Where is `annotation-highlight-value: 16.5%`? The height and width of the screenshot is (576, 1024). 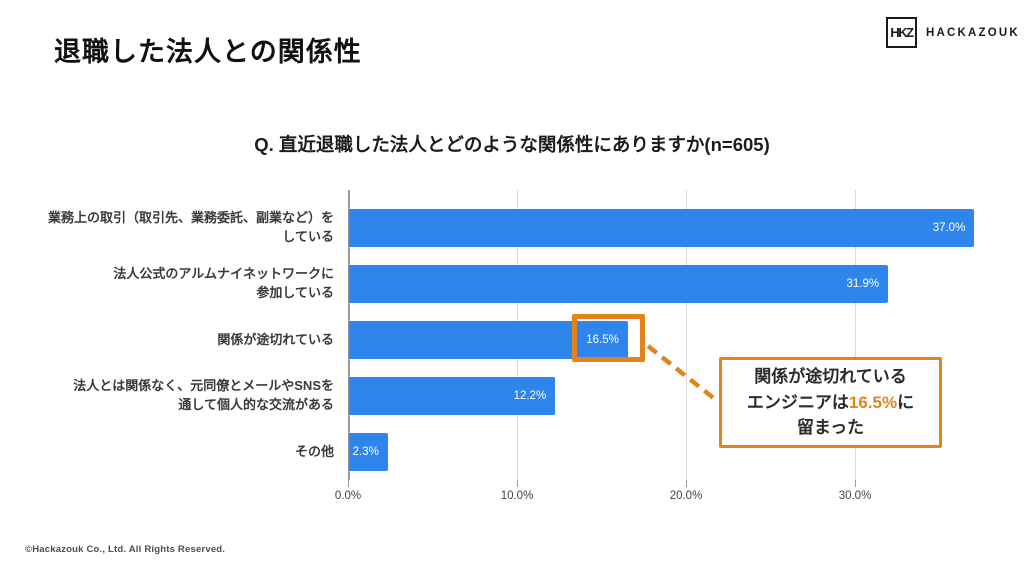
annotation-highlight-value: 16.5% is located at coordinates (873, 402).